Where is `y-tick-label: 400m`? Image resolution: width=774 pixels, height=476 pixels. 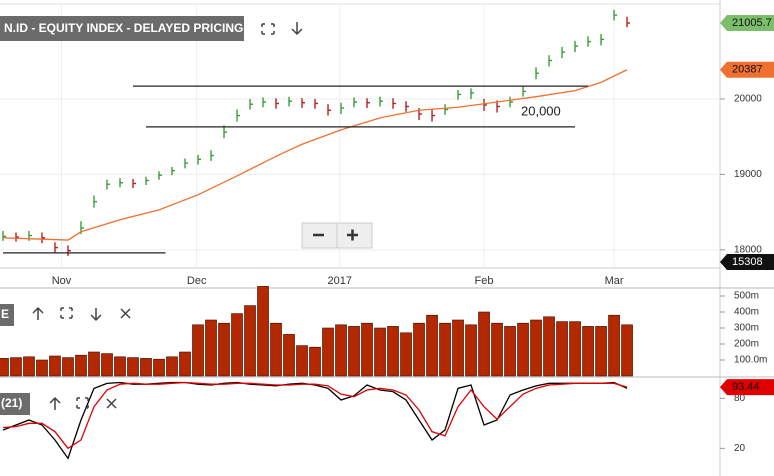
y-tick-label: 400m is located at coordinates (746, 312).